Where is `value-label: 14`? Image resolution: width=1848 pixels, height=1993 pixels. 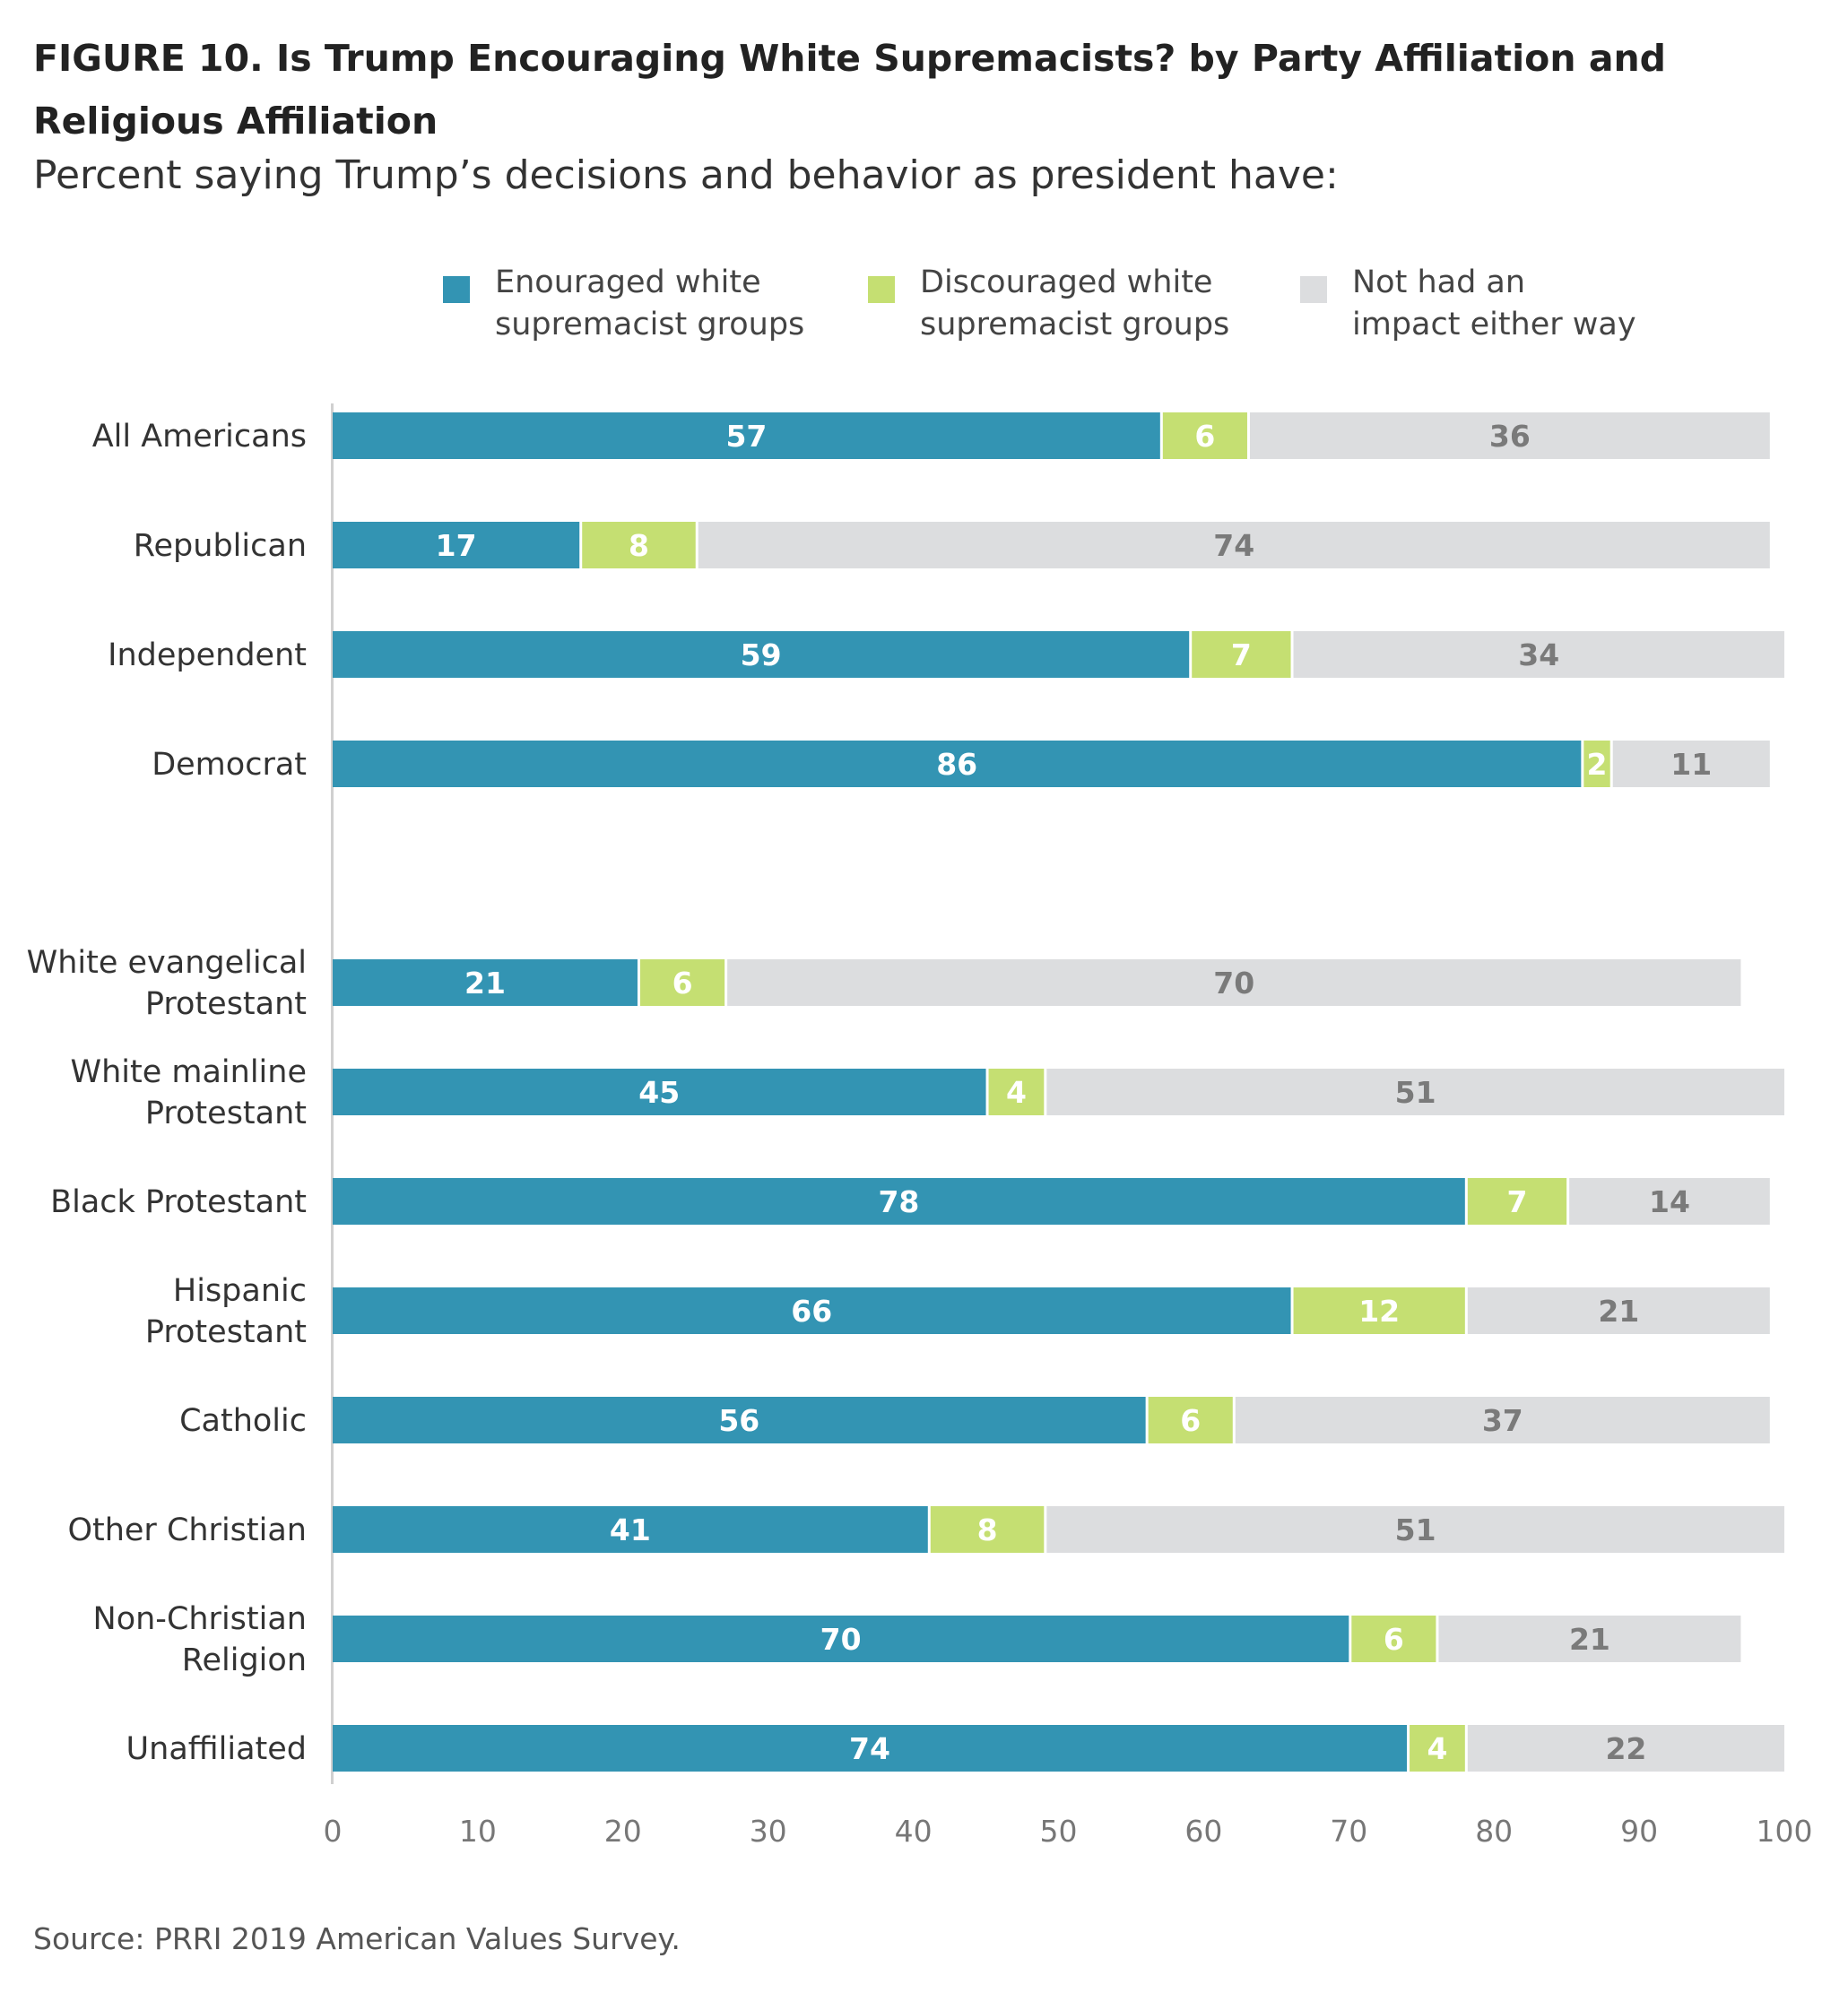 value-label: 14 is located at coordinates (1669, 1201).